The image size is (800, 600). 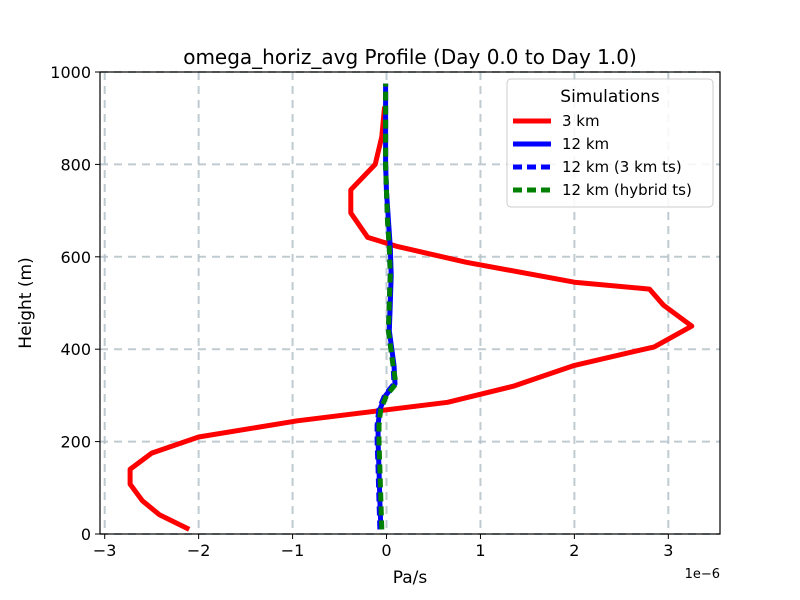 What do you see at coordinates (585, 144) in the screenshot?
I see `legend-label-12-km: 12 km` at bounding box center [585, 144].